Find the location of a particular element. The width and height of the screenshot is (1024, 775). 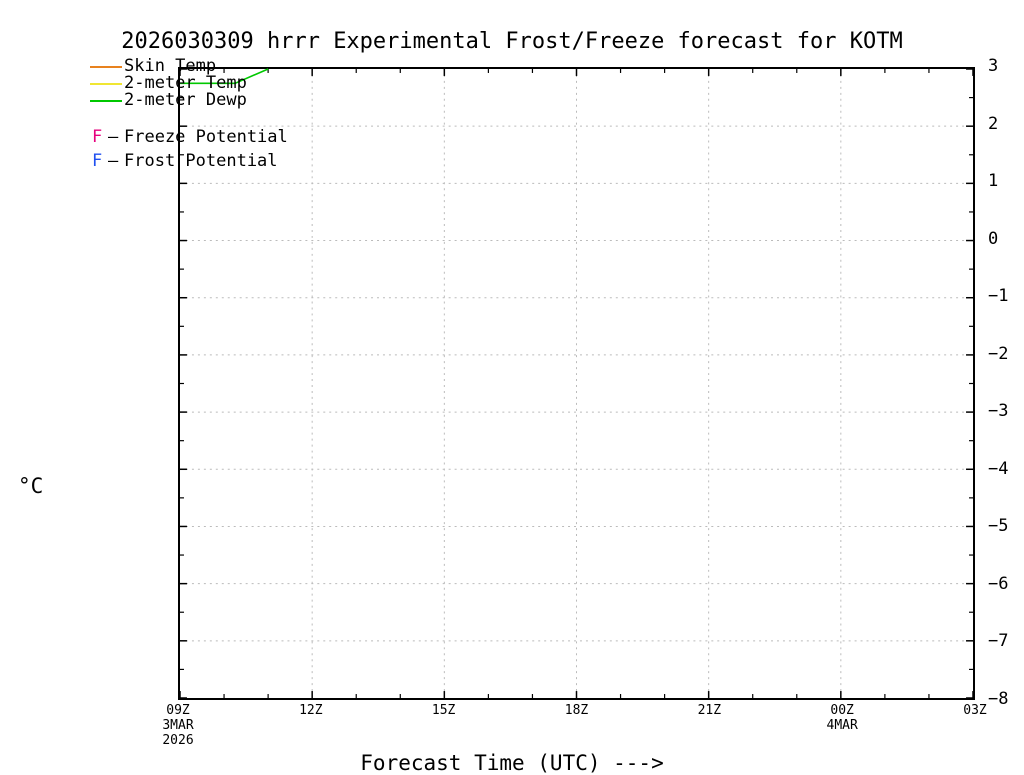

x-axis-tick-label: 18Z is located at coordinates (577, 711).